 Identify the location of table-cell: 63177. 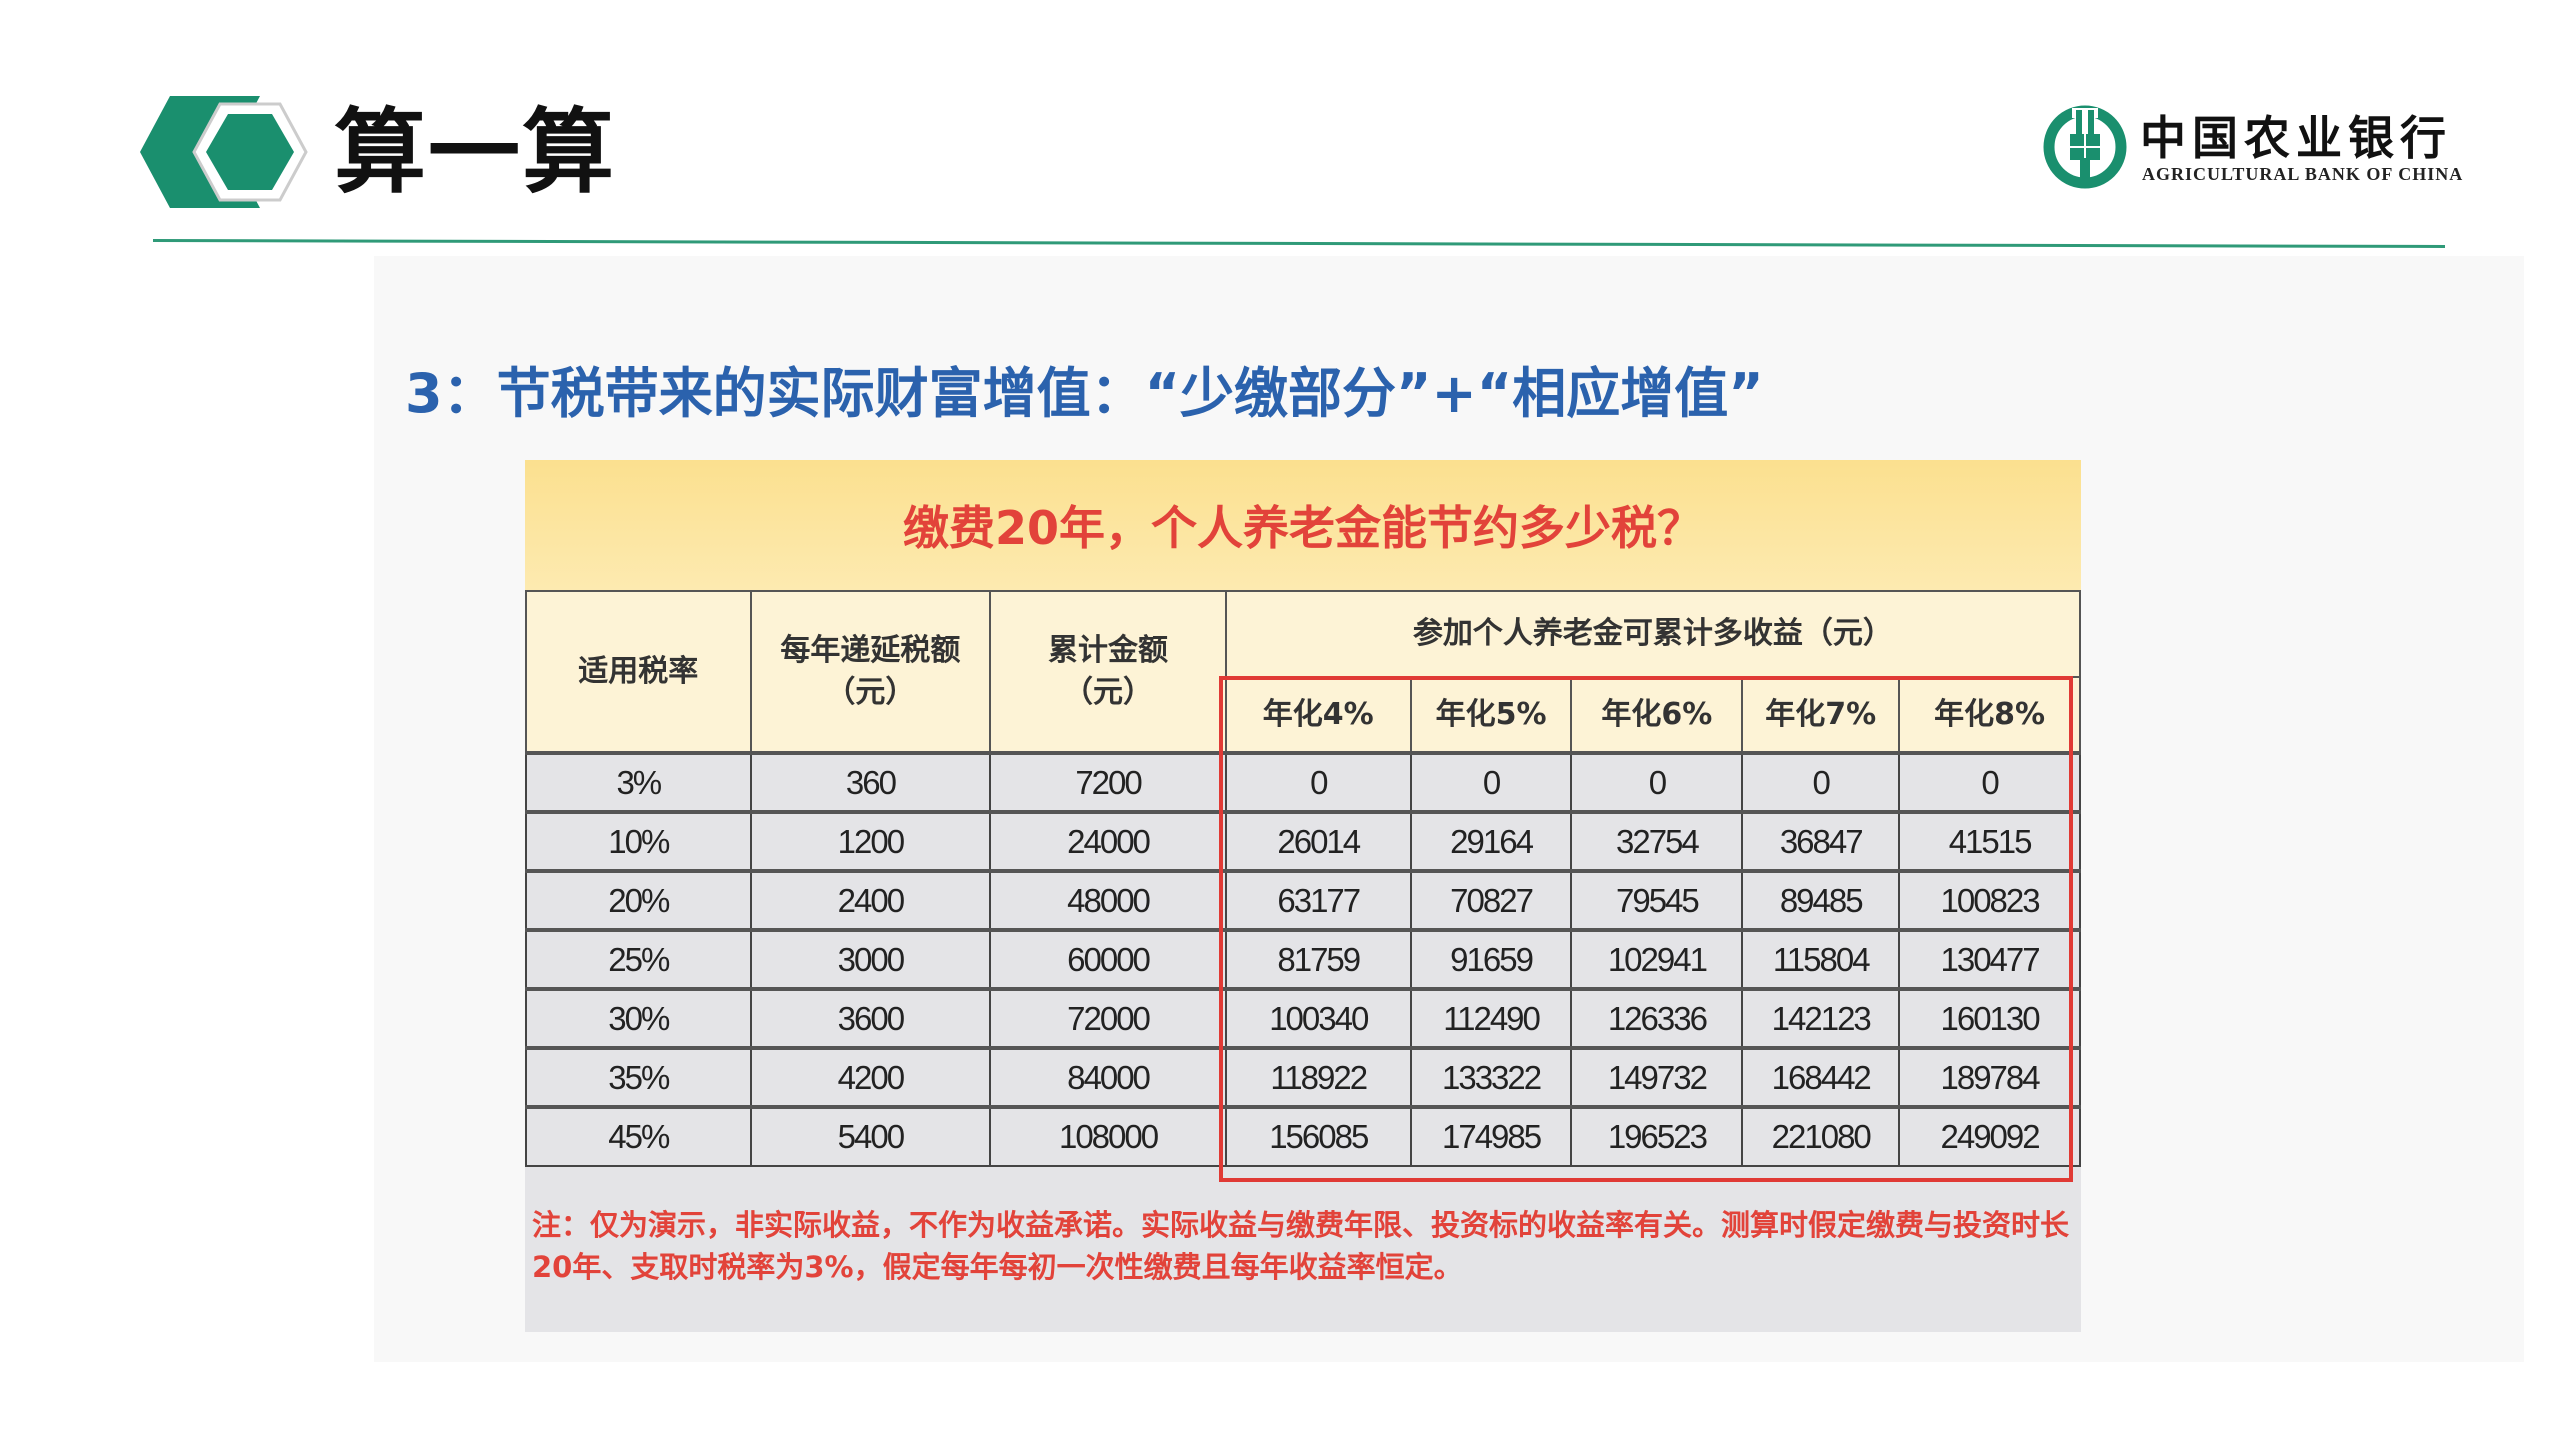
(1318, 900).